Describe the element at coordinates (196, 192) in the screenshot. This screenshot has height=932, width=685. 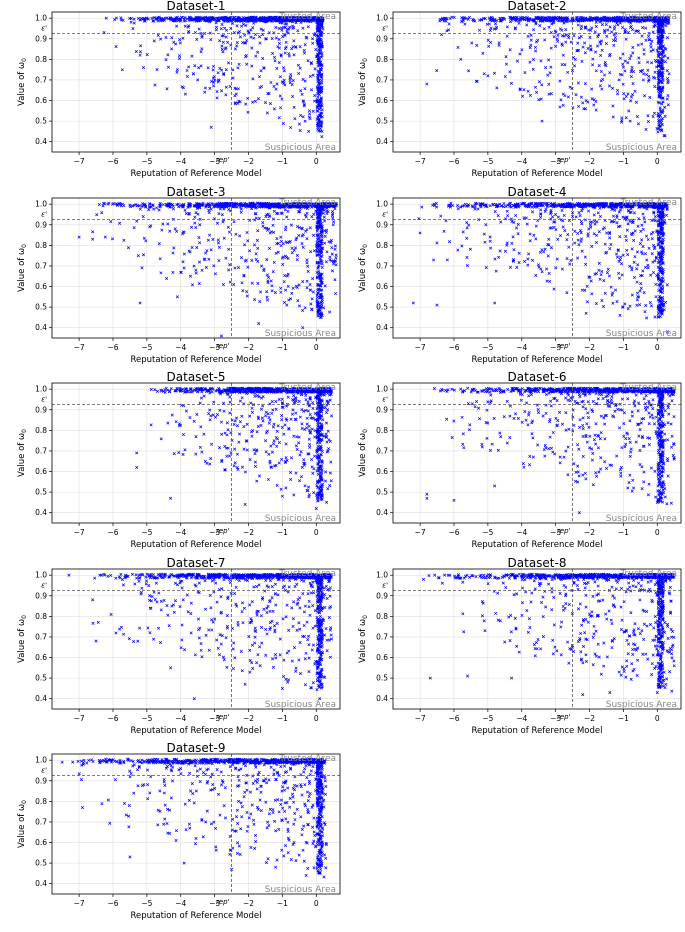
I see `chart-title: Dataset-3` at that location.